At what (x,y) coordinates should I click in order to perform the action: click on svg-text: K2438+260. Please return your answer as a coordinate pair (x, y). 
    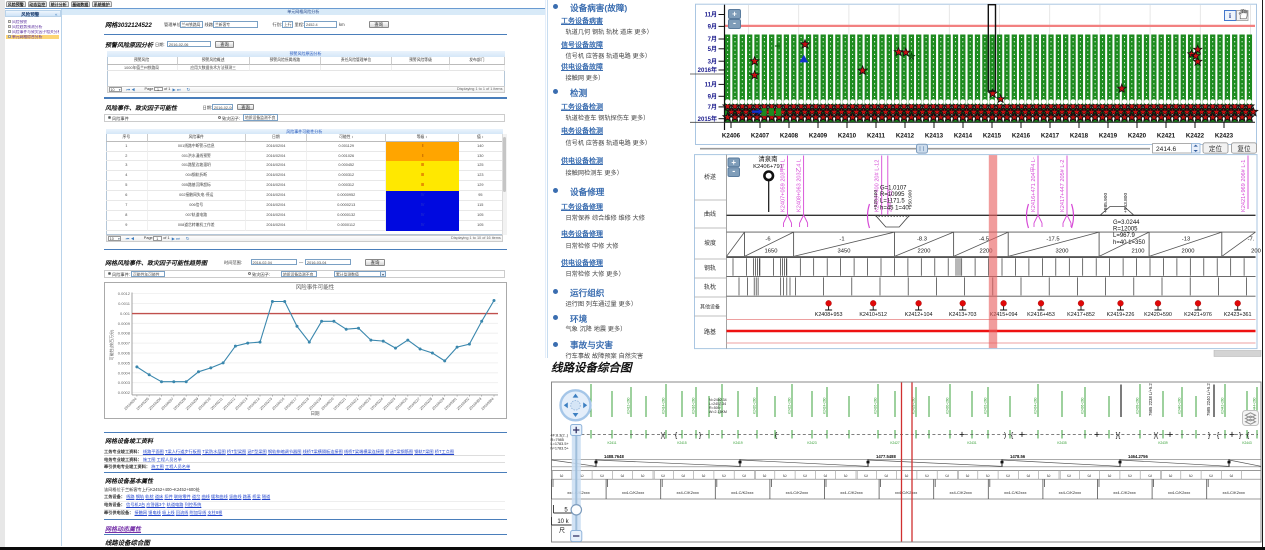
    Looking at the image, I should click on (1138, 405).